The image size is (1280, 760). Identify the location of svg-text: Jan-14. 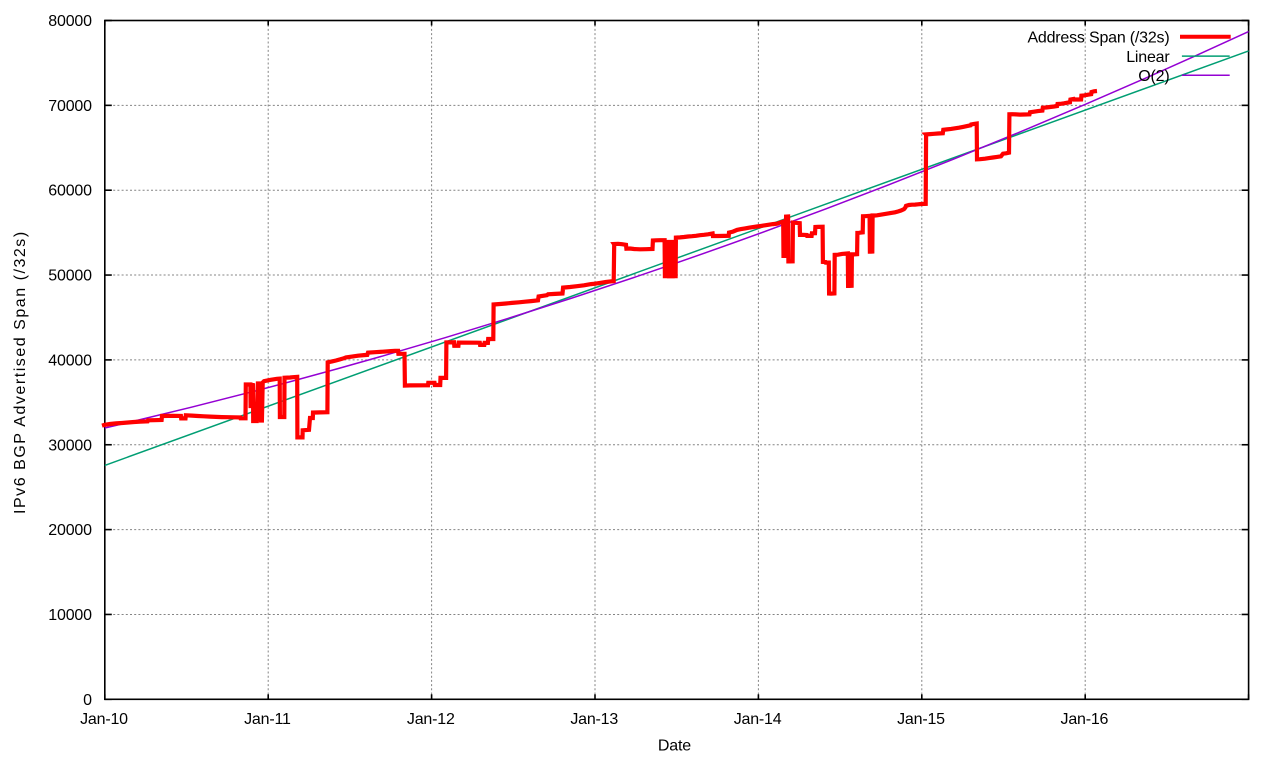
(758, 719).